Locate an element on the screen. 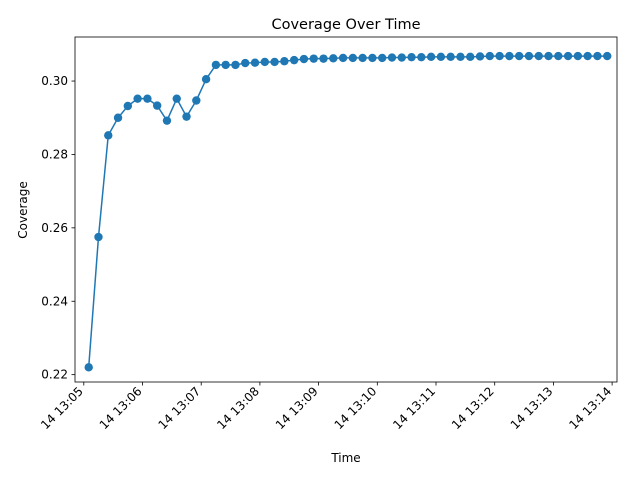  y-tick-label: 0.24 is located at coordinates (54, 301).